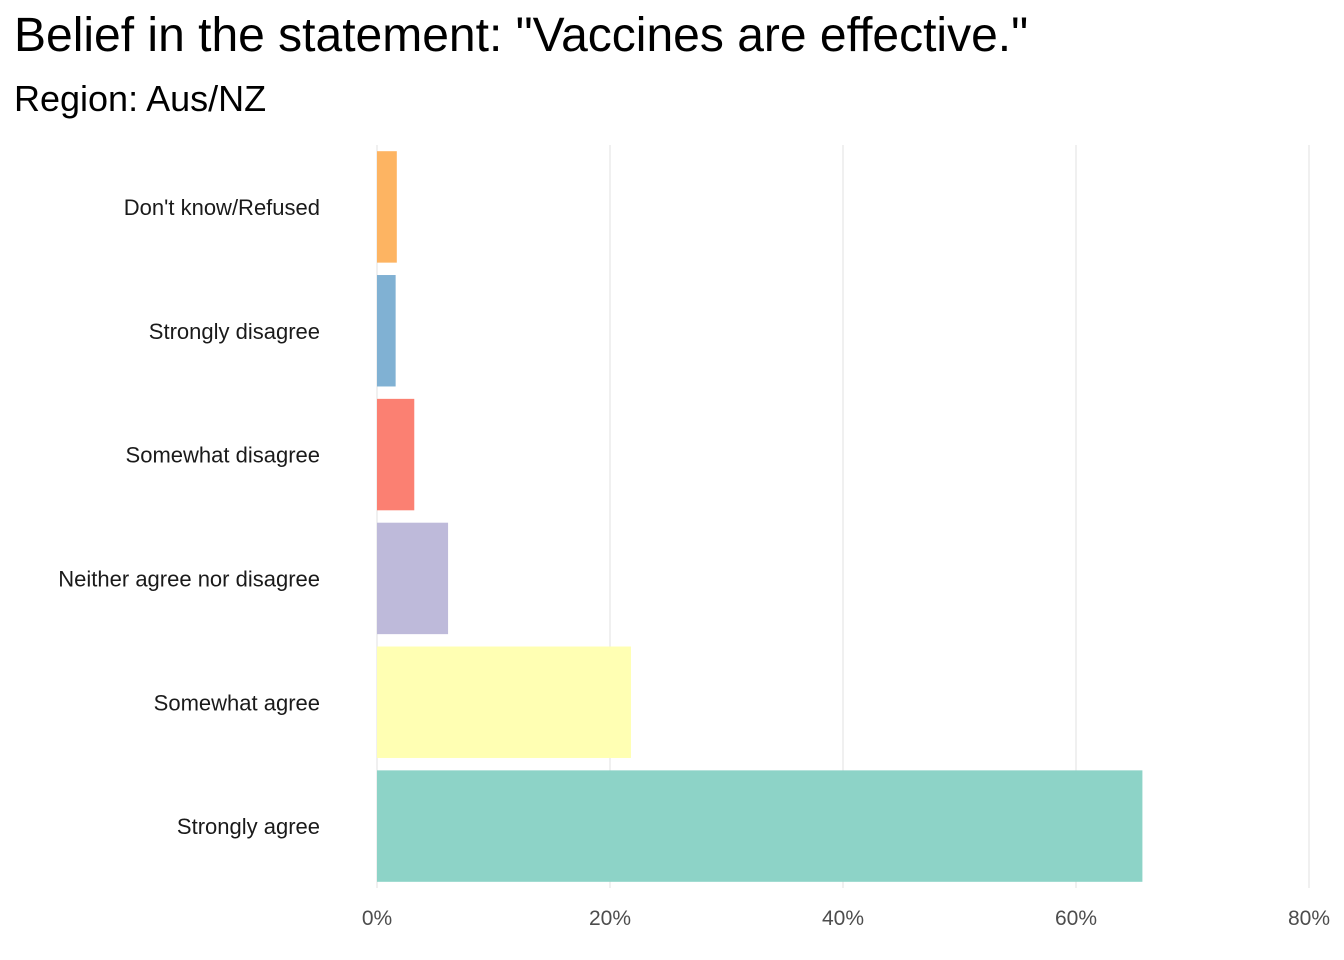 The height and width of the screenshot is (960, 1344). Describe the element at coordinates (237, 702) in the screenshot. I see `category-label: Somewhat agree` at that location.